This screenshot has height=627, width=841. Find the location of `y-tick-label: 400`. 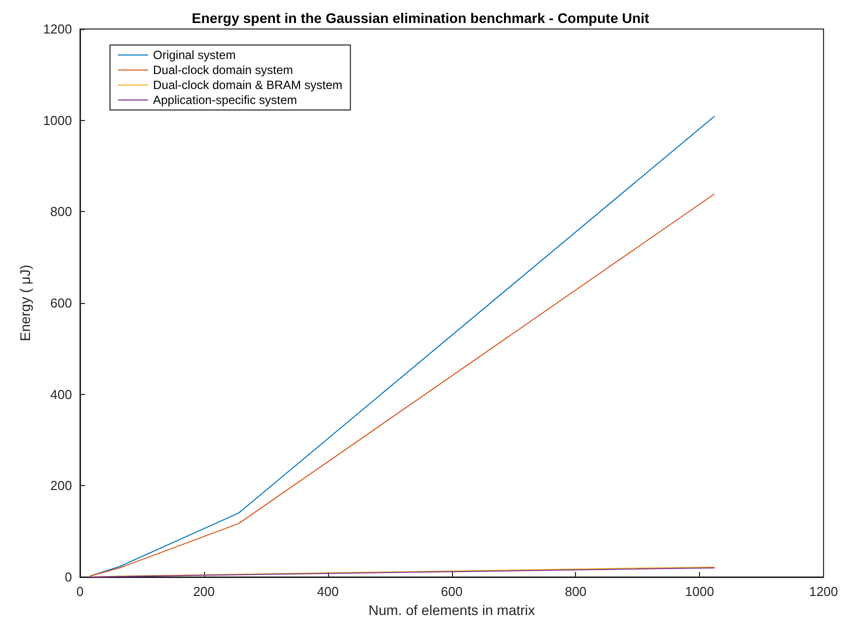

y-tick-label: 400 is located at coordinates (61, 394).